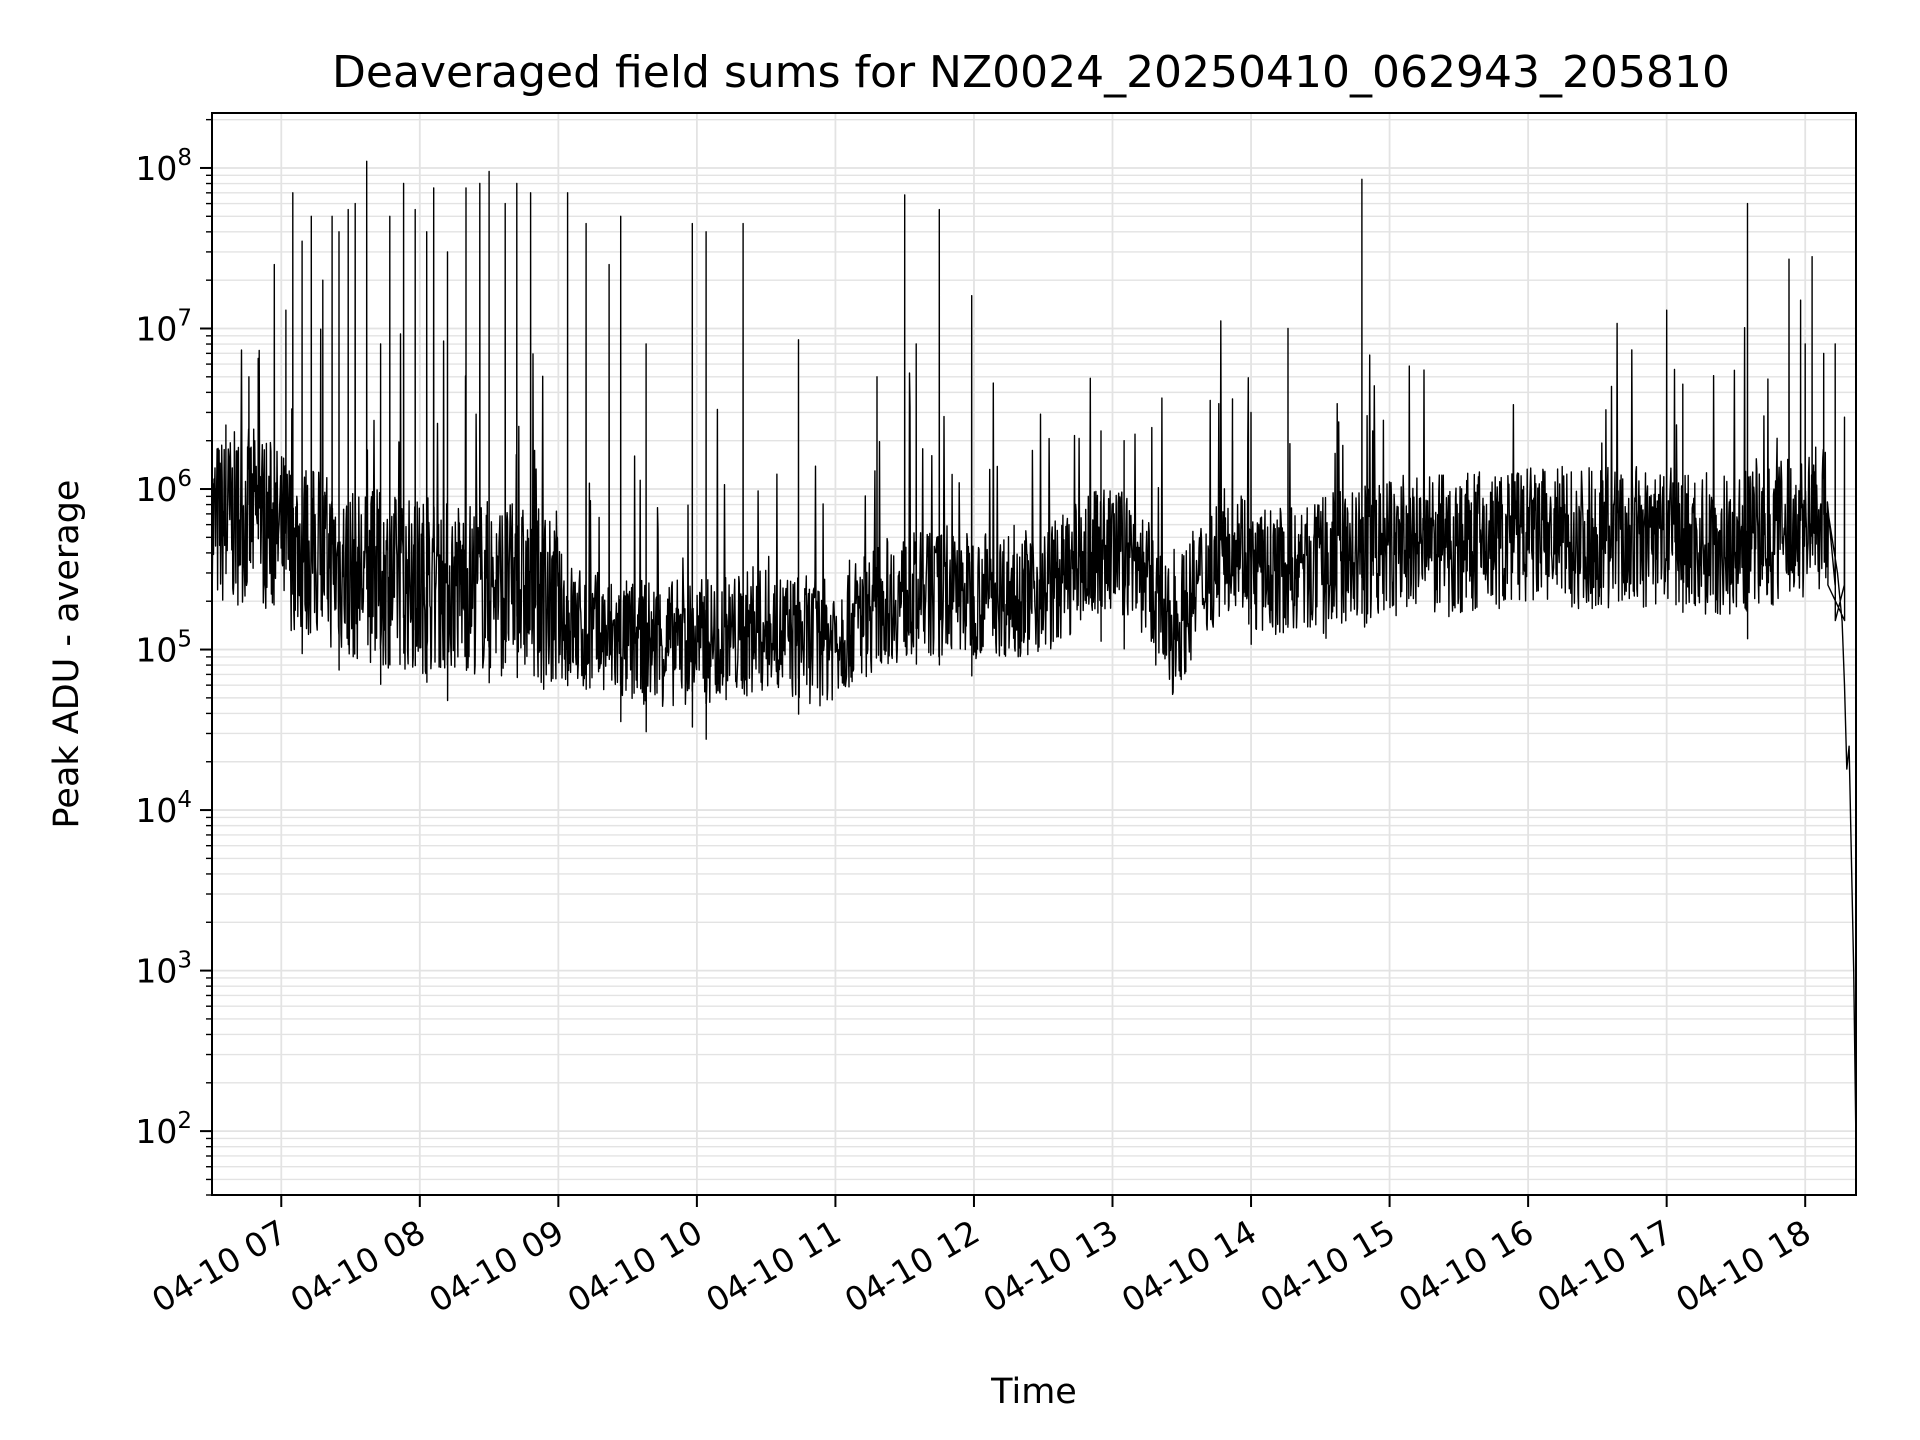 This screenshot has width=1920, height=1440. I want to click on y-tick-label: 103, so click(163, 969).